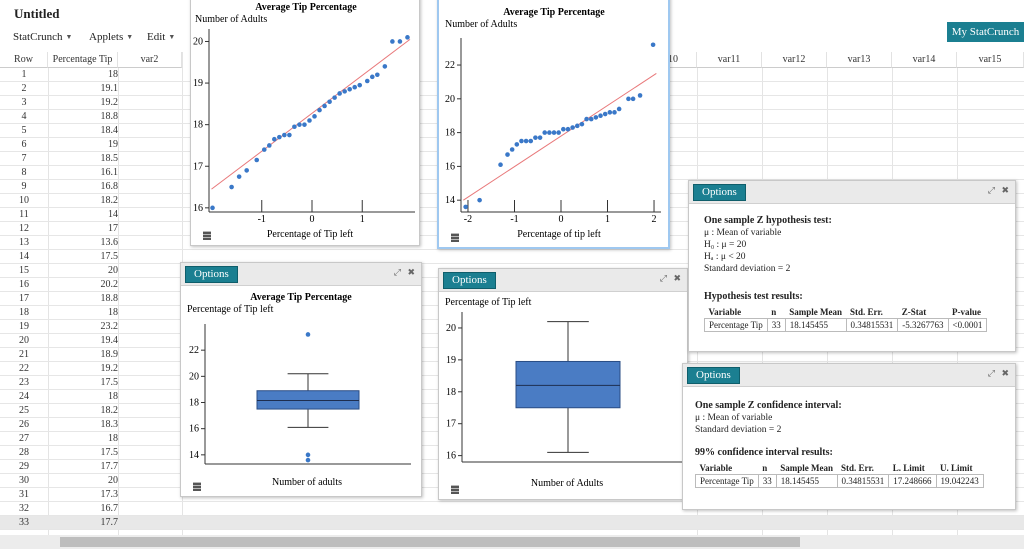 This screenshot has width=1024, height=549. Describe the element at coordinates (111, 37) in the screenshot. I see `menu-applets: Applets ▼` at that location.